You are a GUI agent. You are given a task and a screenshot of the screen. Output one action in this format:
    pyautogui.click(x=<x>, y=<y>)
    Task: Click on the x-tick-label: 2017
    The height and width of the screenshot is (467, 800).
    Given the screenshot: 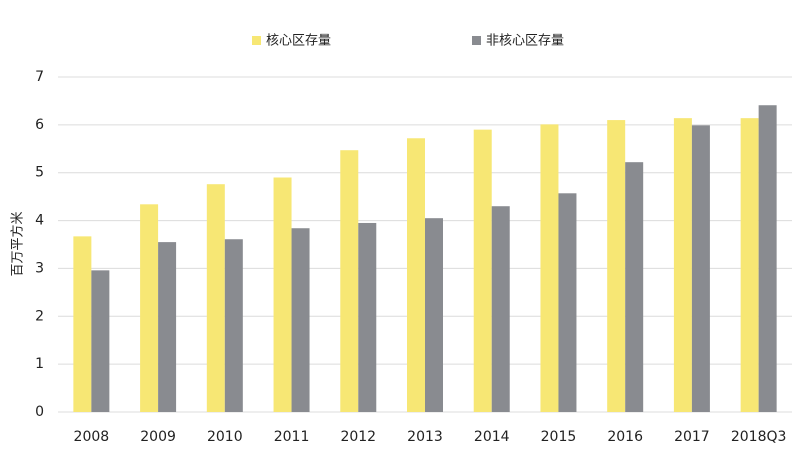 What is the action you would take?
    pyautogui.click(x=692, y=437)
    